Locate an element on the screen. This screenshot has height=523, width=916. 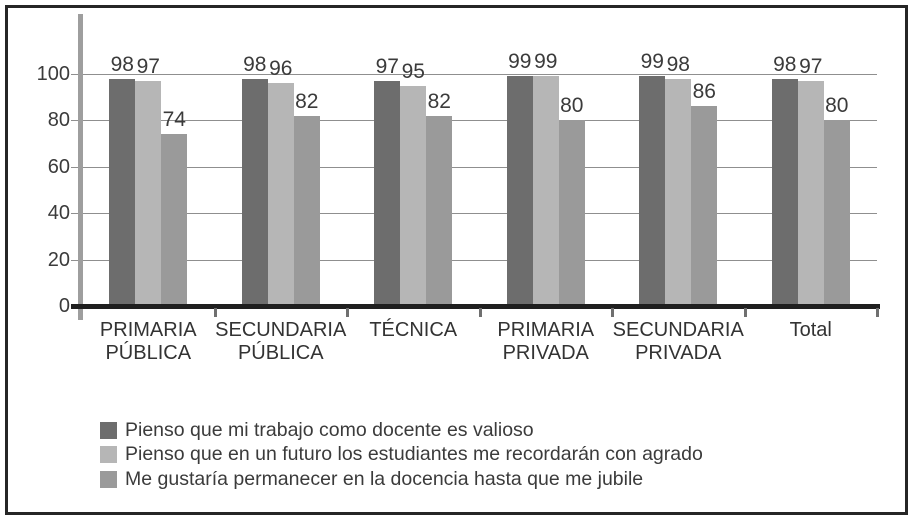
value-label-series2-cat2: 96 is located at coordinates (281, 69).